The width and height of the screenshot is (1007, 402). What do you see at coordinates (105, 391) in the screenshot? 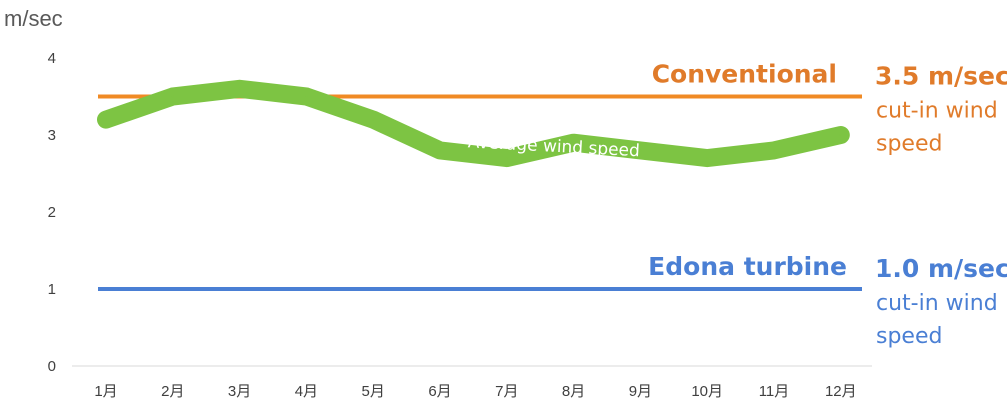
I see `x-tick-label: 1月` at bounding box center [105, 391].